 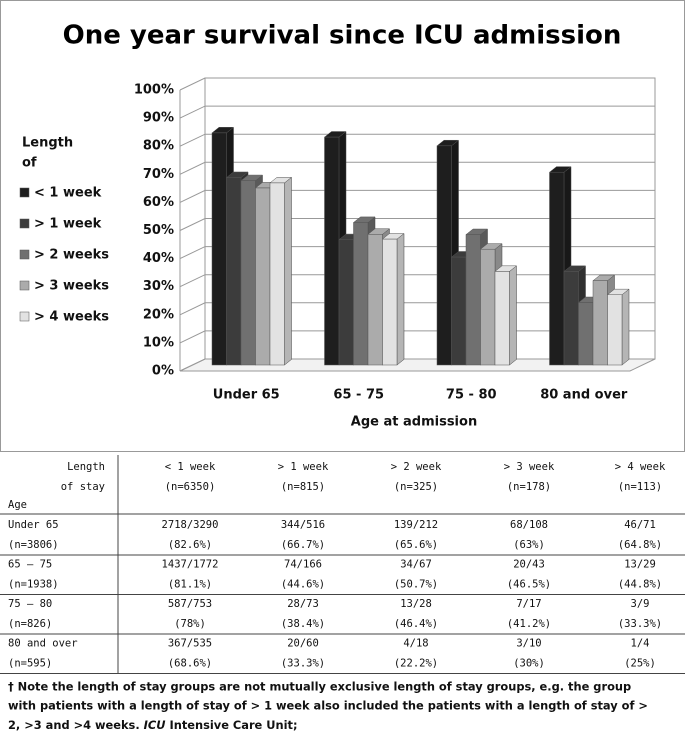 I want to click on cell-percent: (25%), so click(x=640, y=664).